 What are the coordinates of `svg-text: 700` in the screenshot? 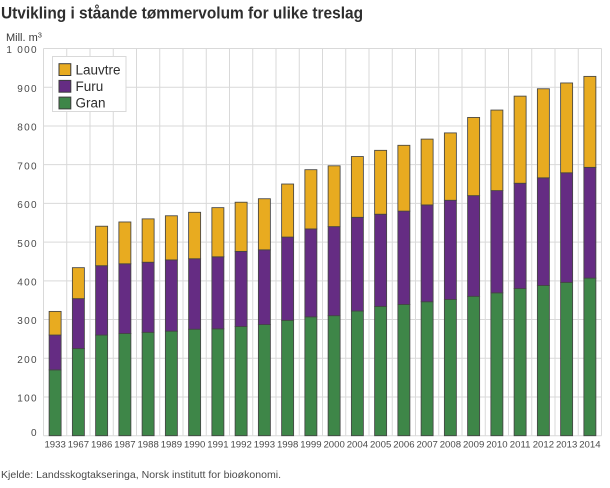 It's located at (27, 166).